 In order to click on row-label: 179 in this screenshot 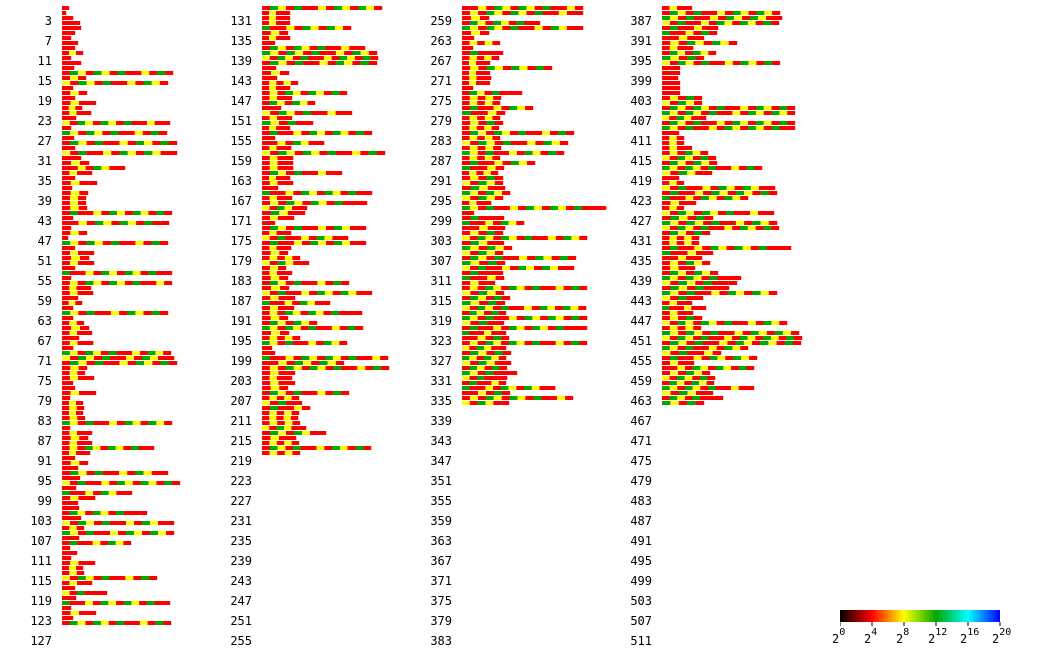, I will do `click(241, 261)`.